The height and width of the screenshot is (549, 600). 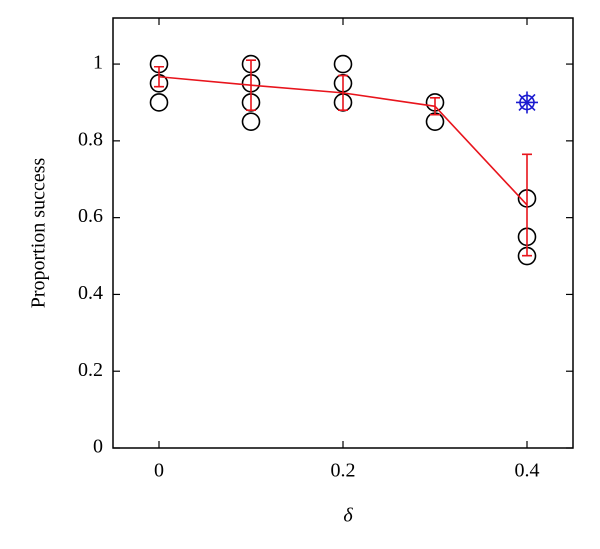 What do you see at coordinates (90, 216) in the screenshot?
I see `y-tick-label: 0.6` at bounding box center [90, 216].